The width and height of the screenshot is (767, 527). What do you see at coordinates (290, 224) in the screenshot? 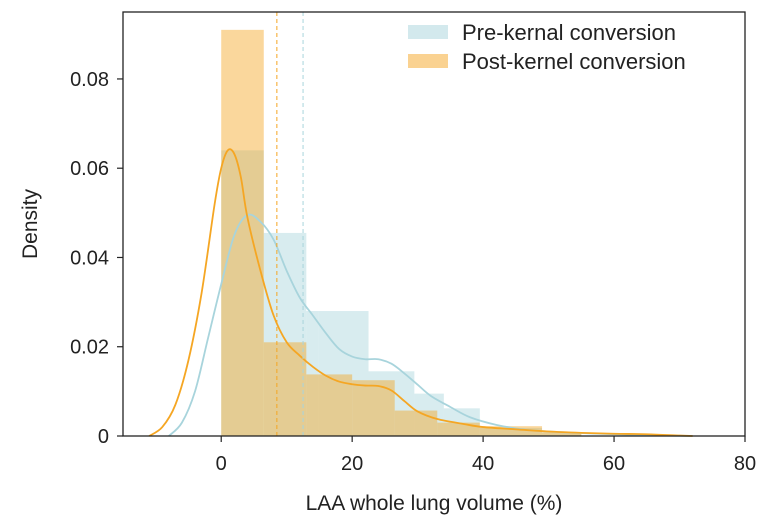
I see `mean-lines-layer` at bounding box center [290, 224].